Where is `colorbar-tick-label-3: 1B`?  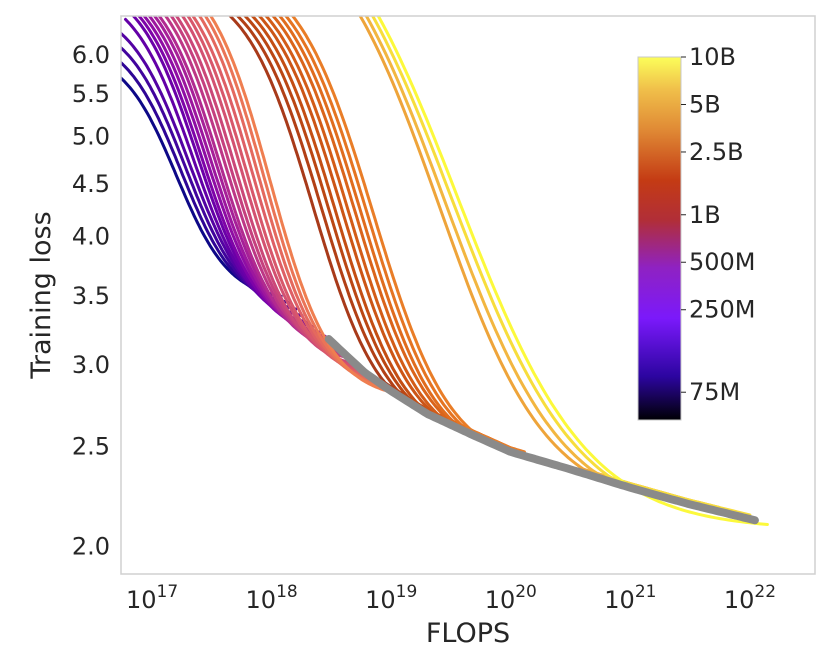 colorbar-tick-label-3: 1B is located at coordinates (705, 215).